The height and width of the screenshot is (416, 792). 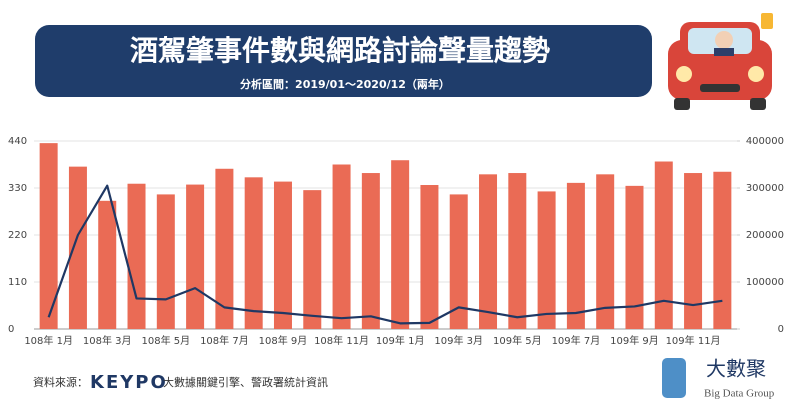 I want to click on brand: KEYPO, so click(x=129, y=382).